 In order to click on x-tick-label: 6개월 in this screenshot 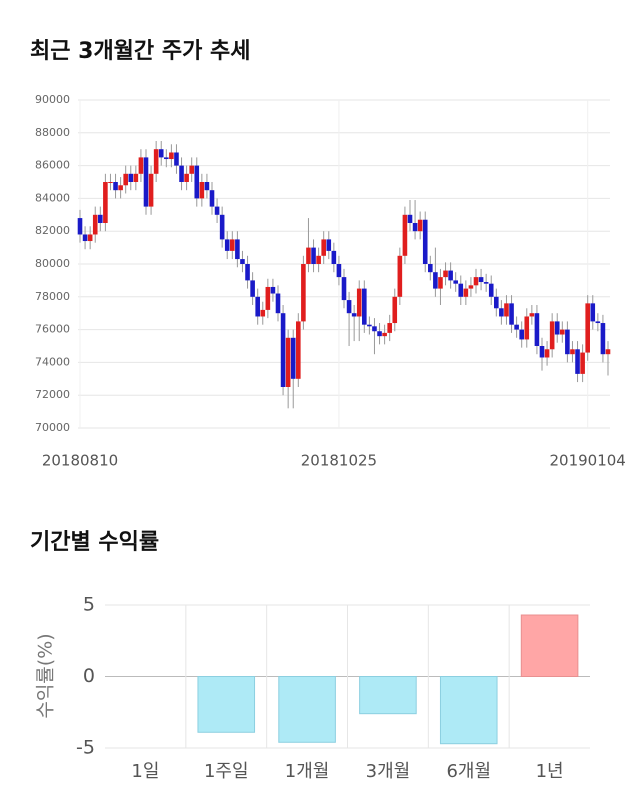, I will do `click(468, 771)`.